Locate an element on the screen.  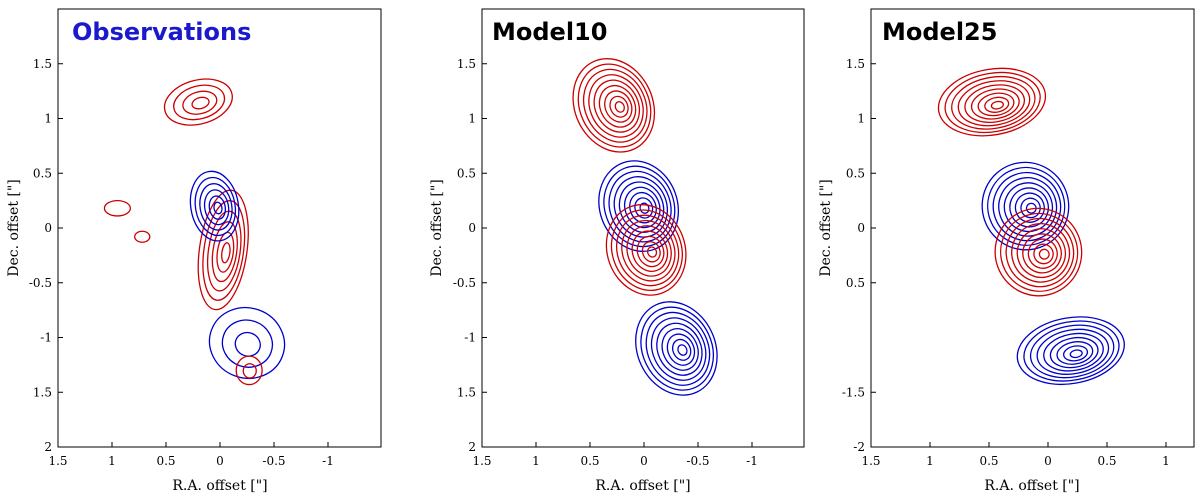
y-tick-label: 0 is located at coordinates (861, 228).